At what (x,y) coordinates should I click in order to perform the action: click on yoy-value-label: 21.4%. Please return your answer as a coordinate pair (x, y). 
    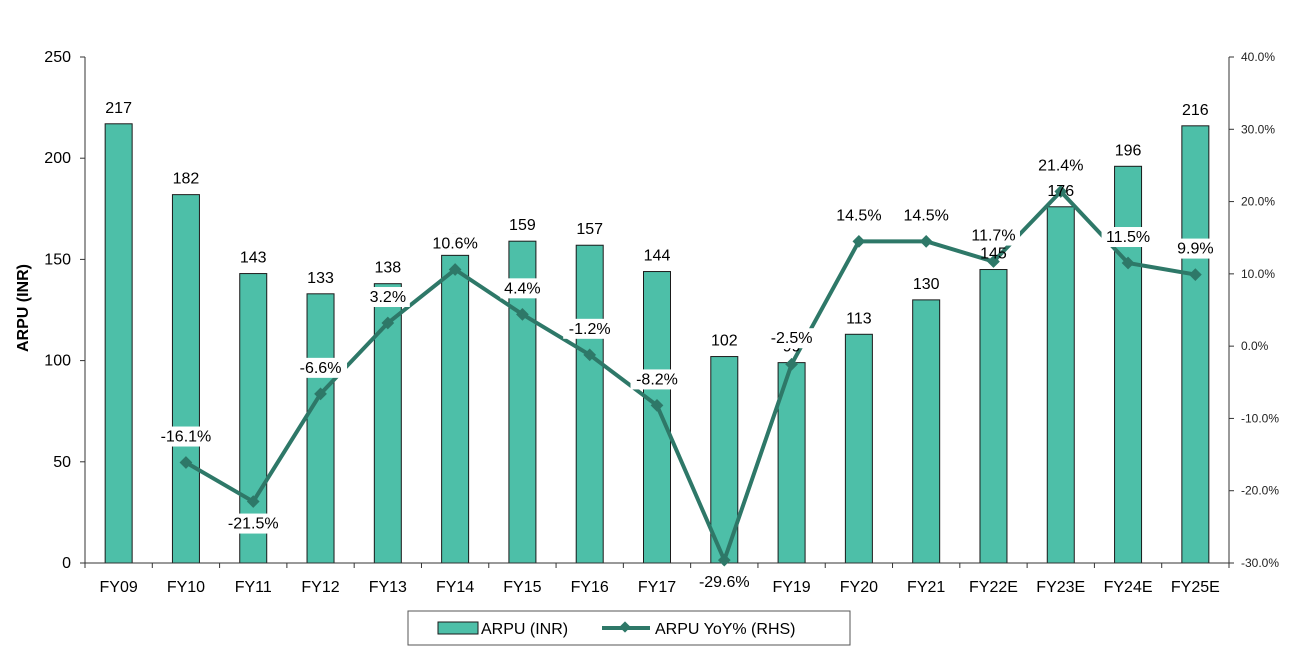
    Looking at the image, I should click on (1060, 165).